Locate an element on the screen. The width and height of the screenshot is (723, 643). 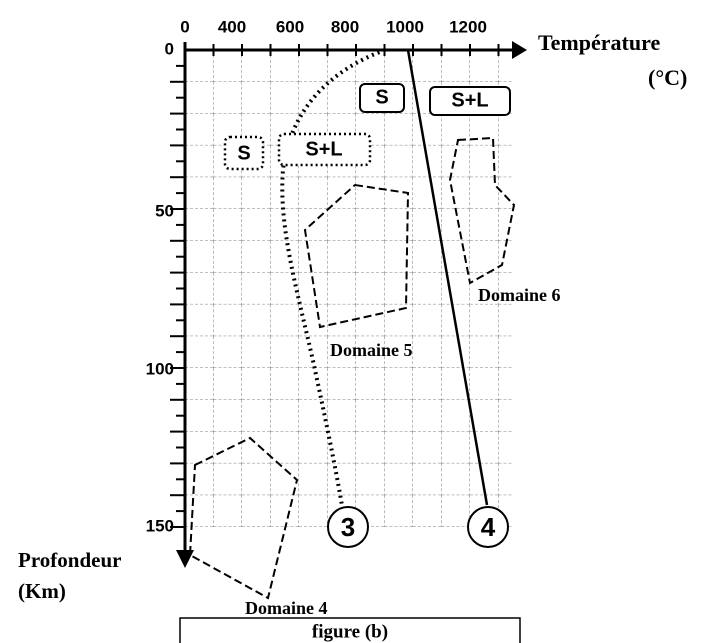
y-title: Profondeur is located at coordinates (69, 560).